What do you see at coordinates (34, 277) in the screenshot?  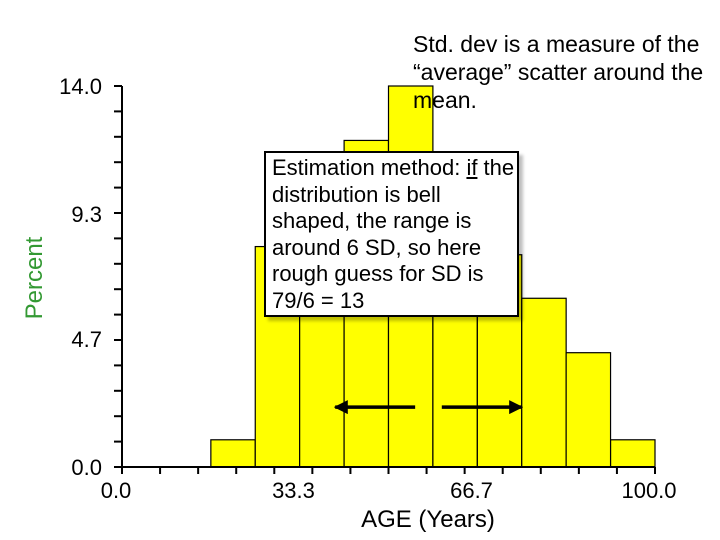 I see `y-axis-label: Percent` at bounding box center [34, 277].